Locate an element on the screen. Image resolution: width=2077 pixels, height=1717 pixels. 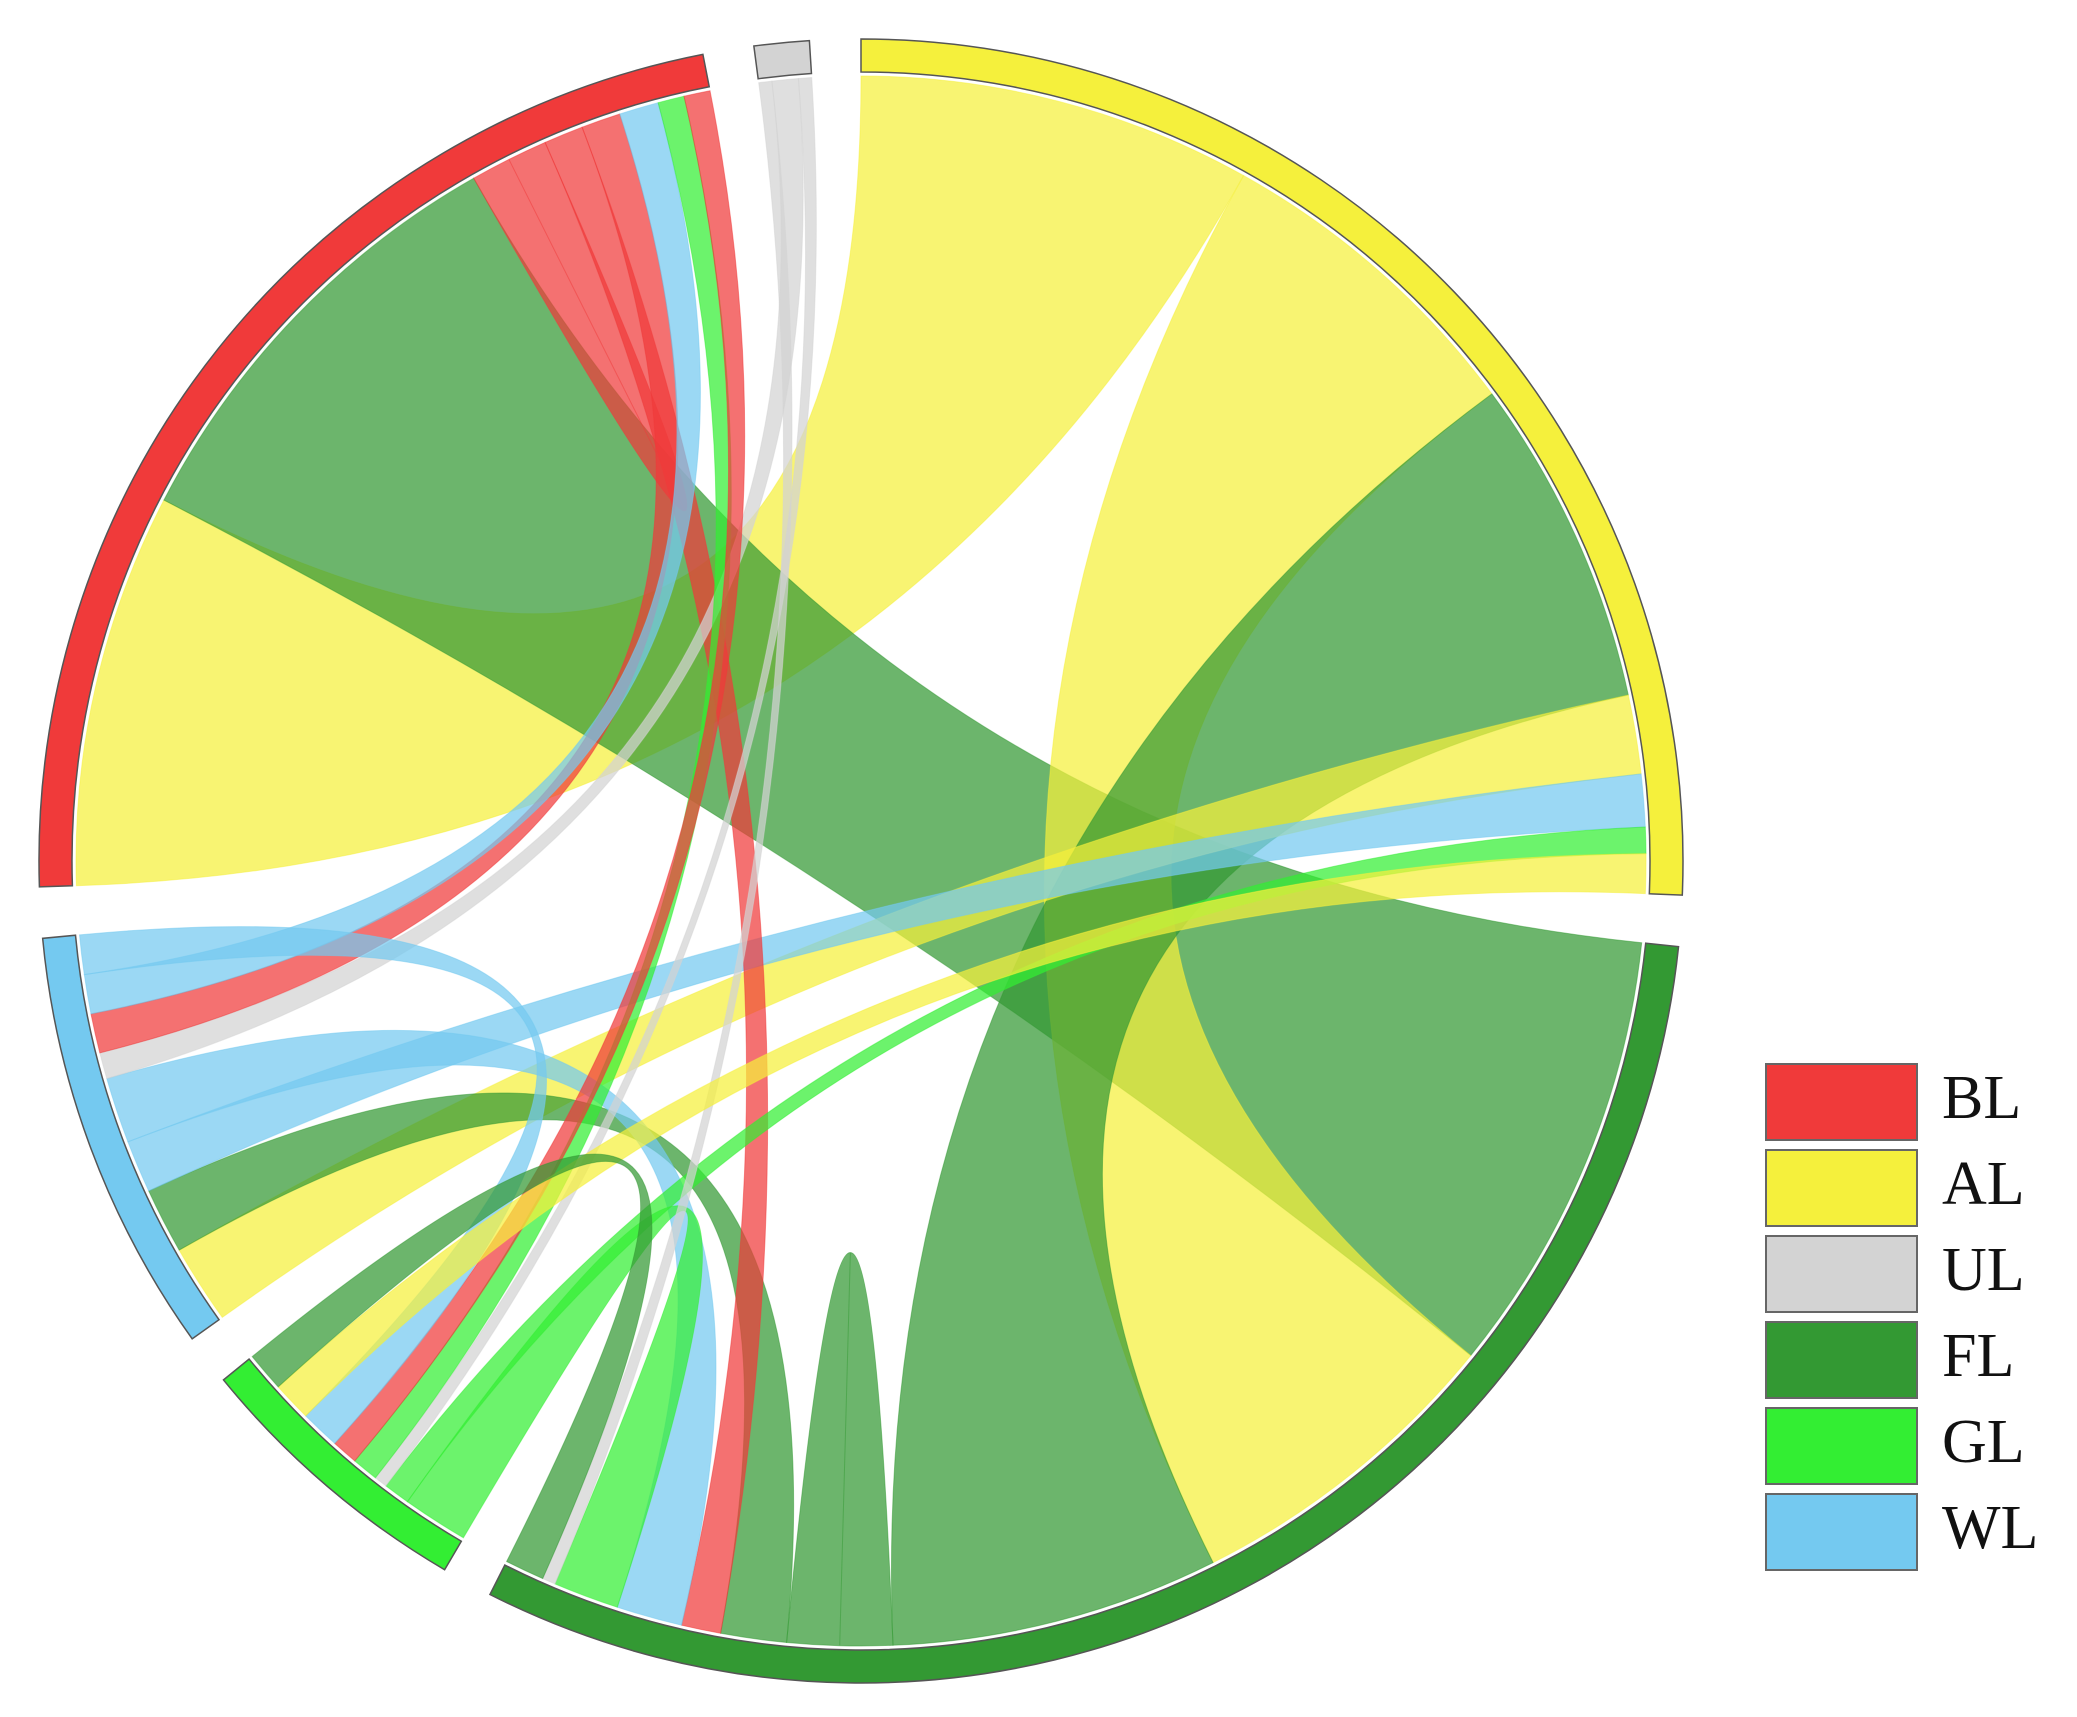
legend-label: AL is located at coordinates (1983, 1184).